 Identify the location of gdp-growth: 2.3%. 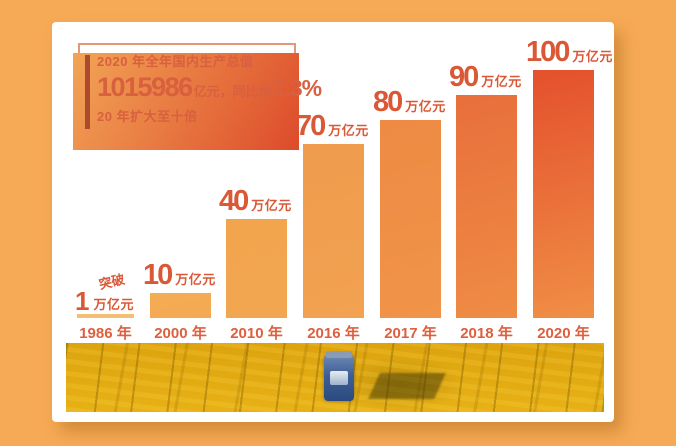
(297, 88).